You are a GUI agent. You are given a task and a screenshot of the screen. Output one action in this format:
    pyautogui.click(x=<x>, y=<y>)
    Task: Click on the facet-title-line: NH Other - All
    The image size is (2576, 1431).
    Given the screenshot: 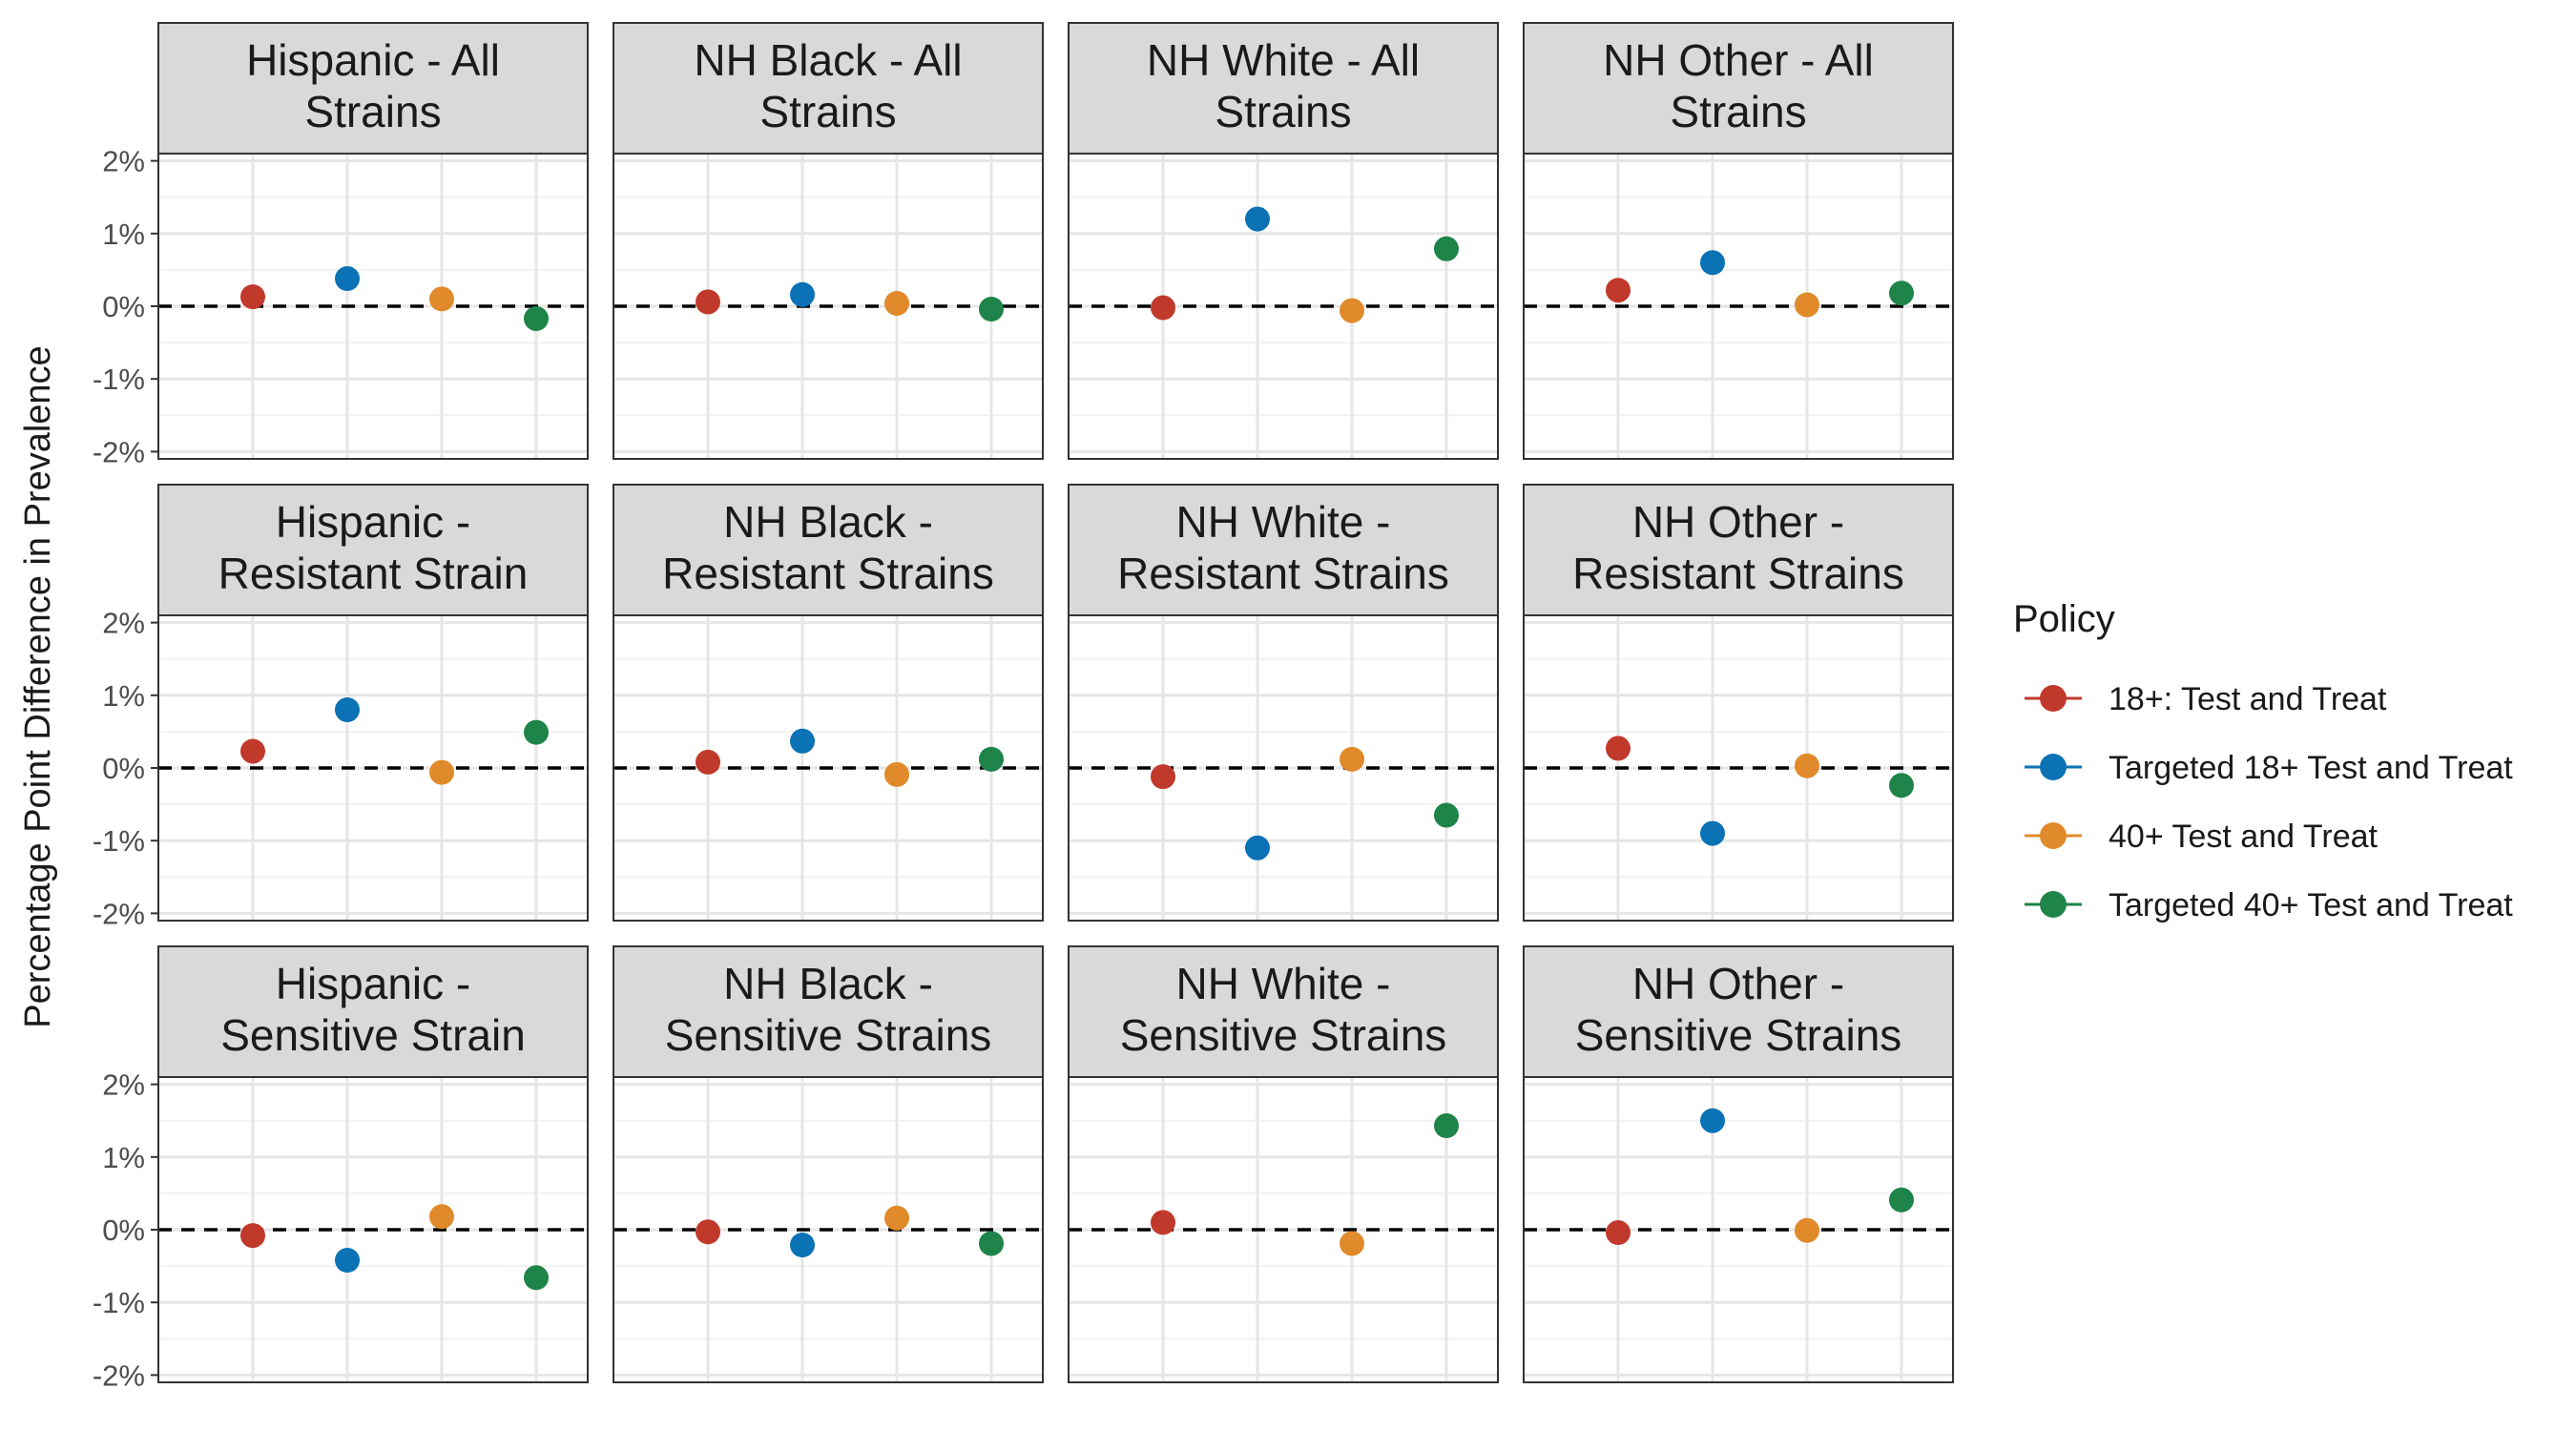 What is the action you would take?
    pyautogui.click(x=1738, y=60)
    